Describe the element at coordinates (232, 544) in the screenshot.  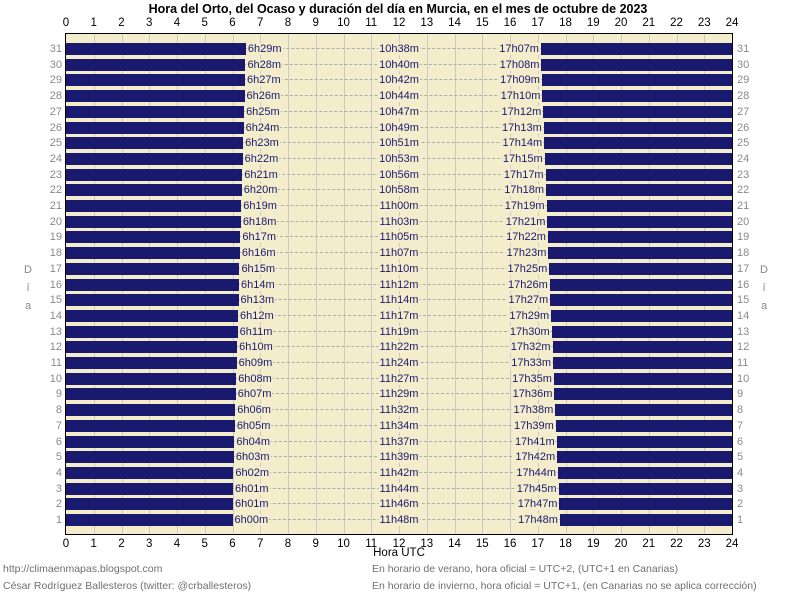
I see `hour-tick-bottom: 6` at that location.